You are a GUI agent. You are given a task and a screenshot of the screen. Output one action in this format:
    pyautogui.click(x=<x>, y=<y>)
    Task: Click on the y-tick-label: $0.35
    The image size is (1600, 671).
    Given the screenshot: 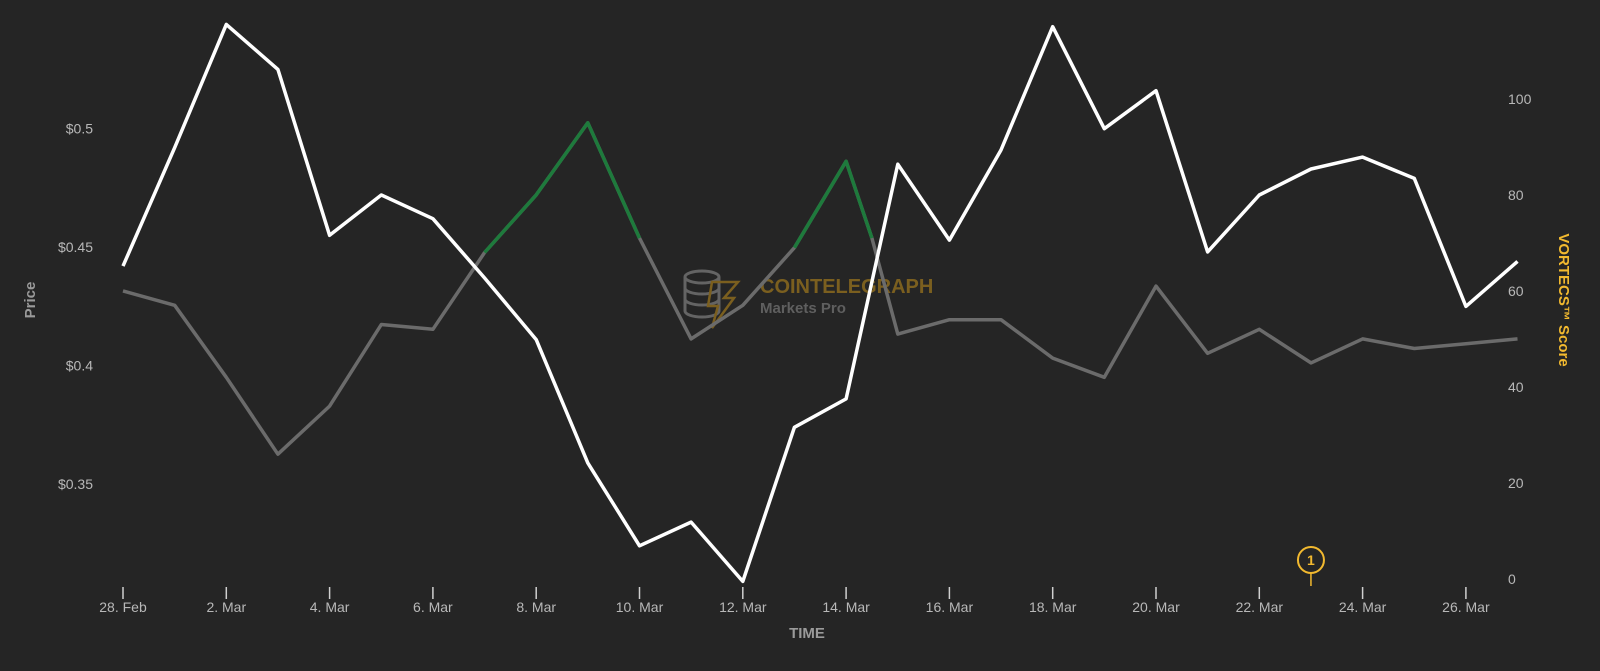 What is the action you would take?
    pyautogui.click(x=75, y=484)
    